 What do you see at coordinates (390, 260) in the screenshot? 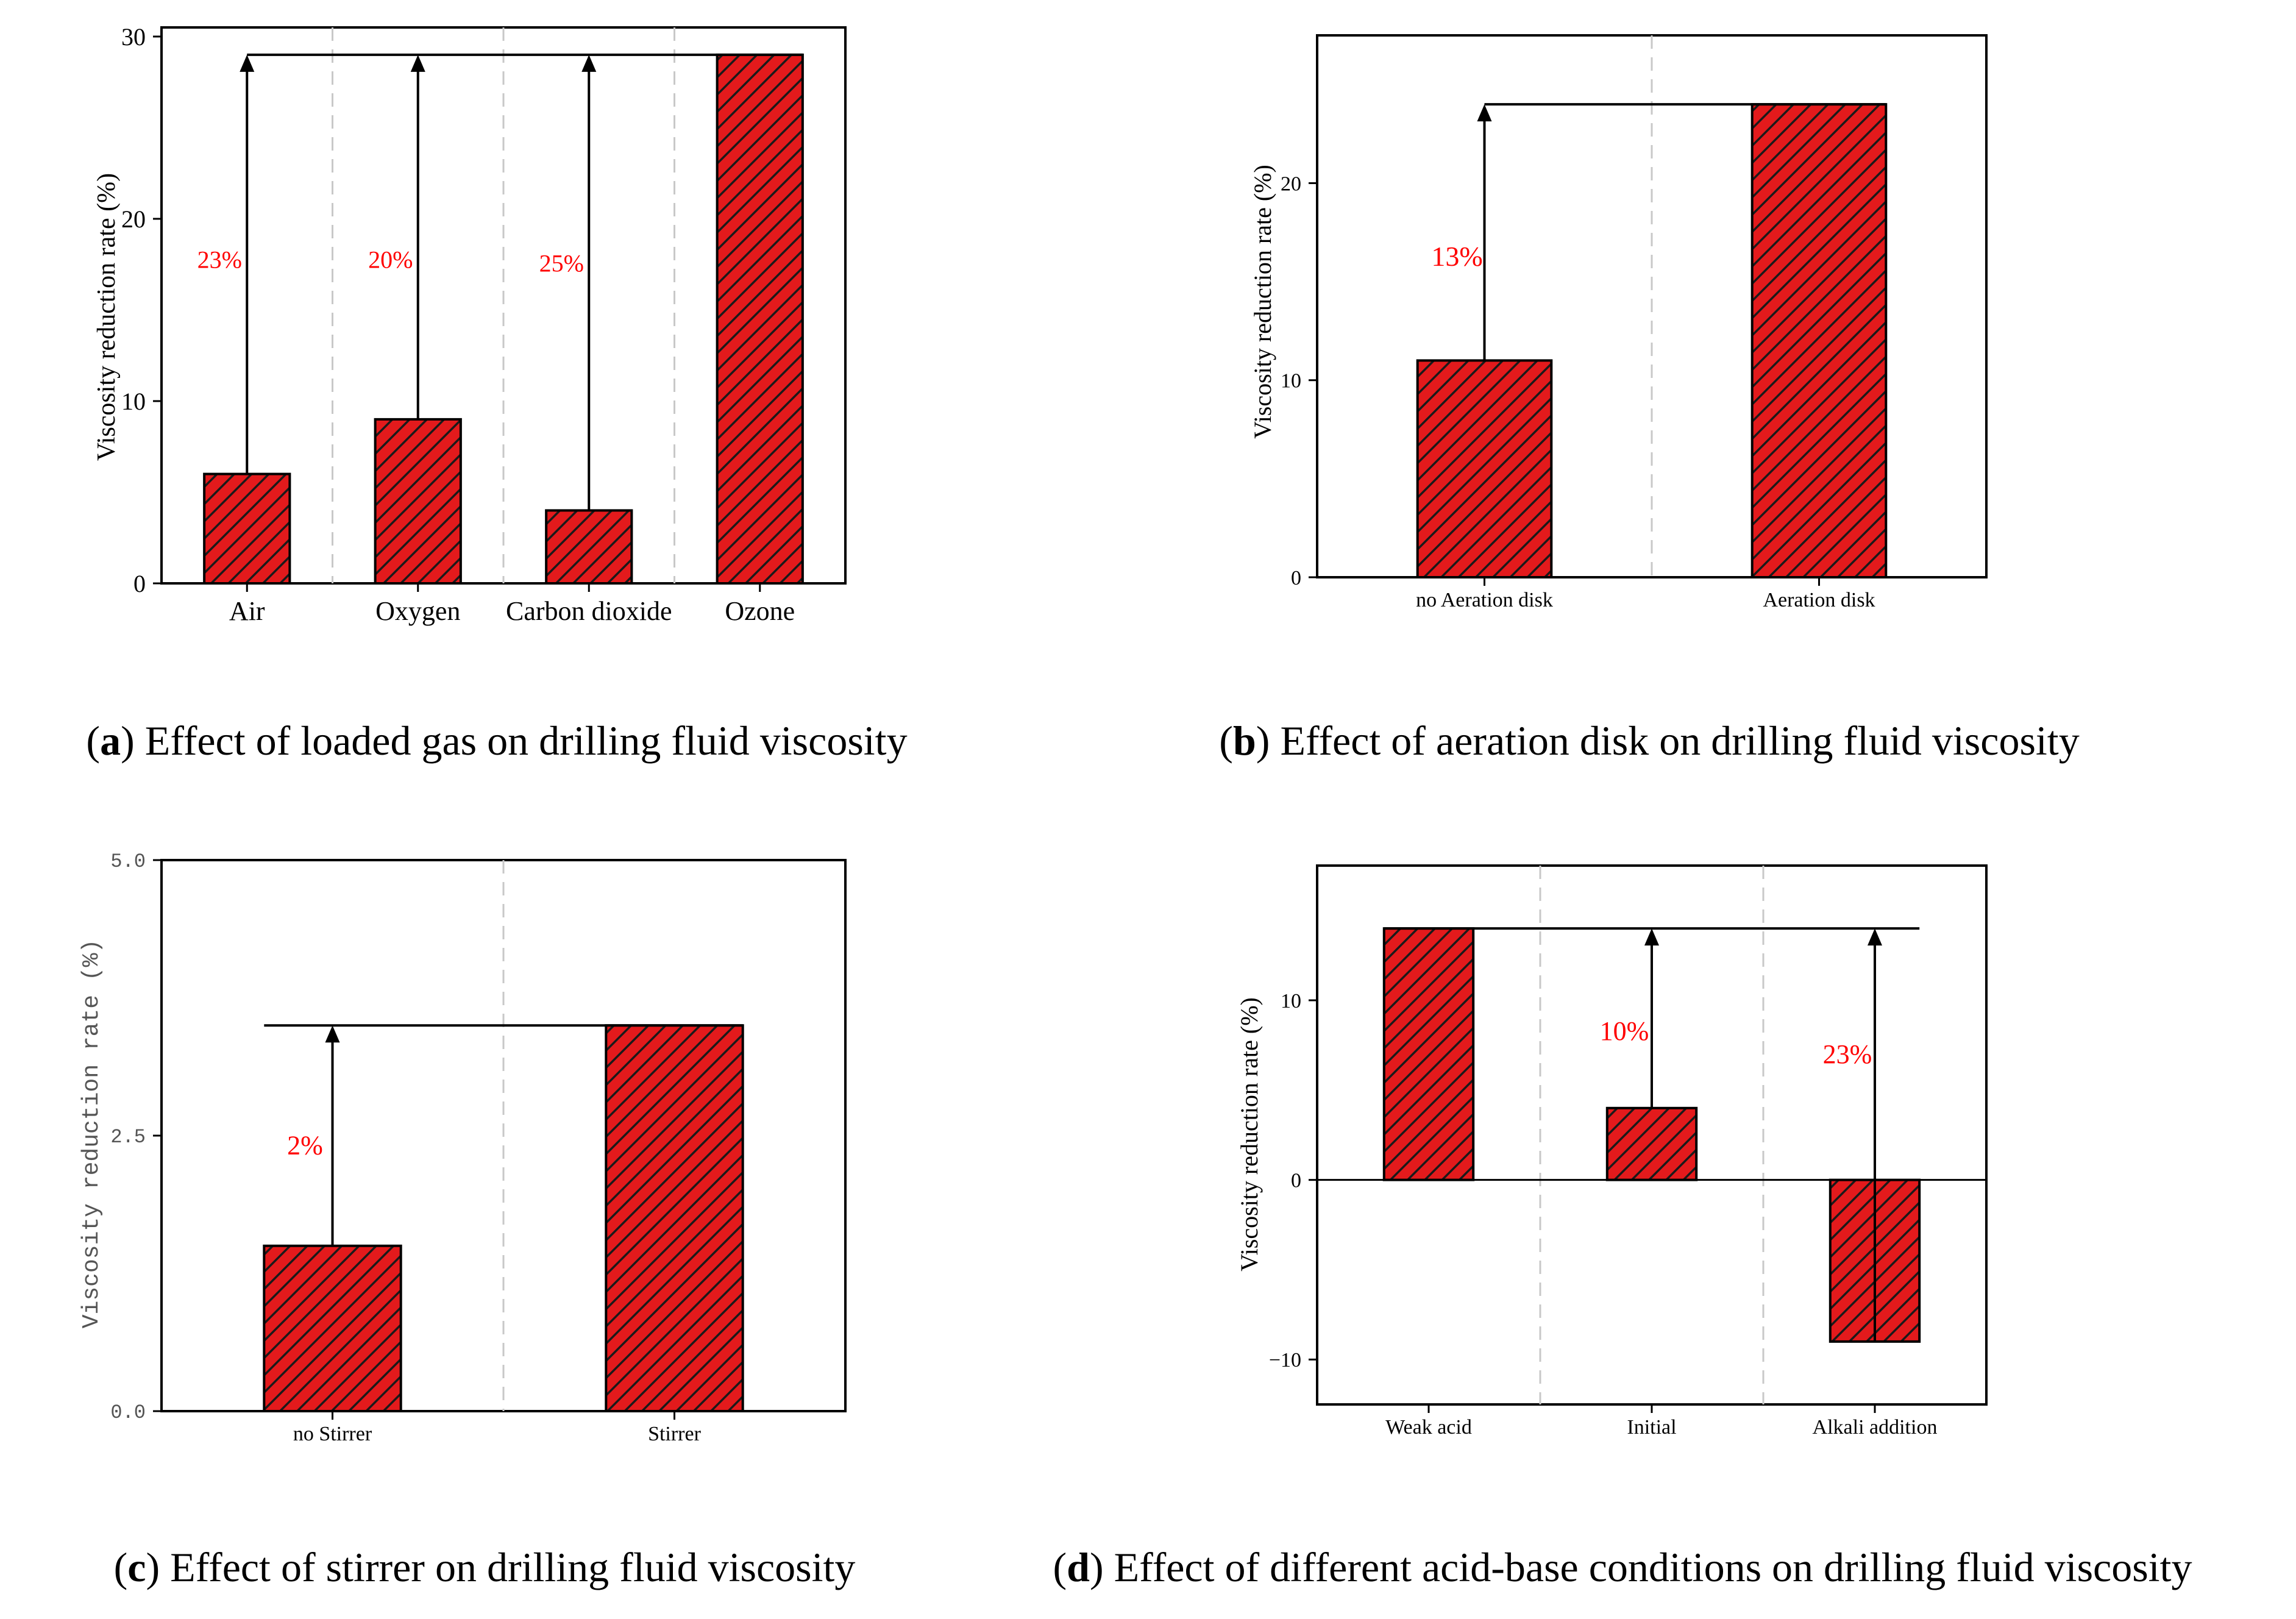
I see `annotation-label: 20%` at bounding box center [390, 260].